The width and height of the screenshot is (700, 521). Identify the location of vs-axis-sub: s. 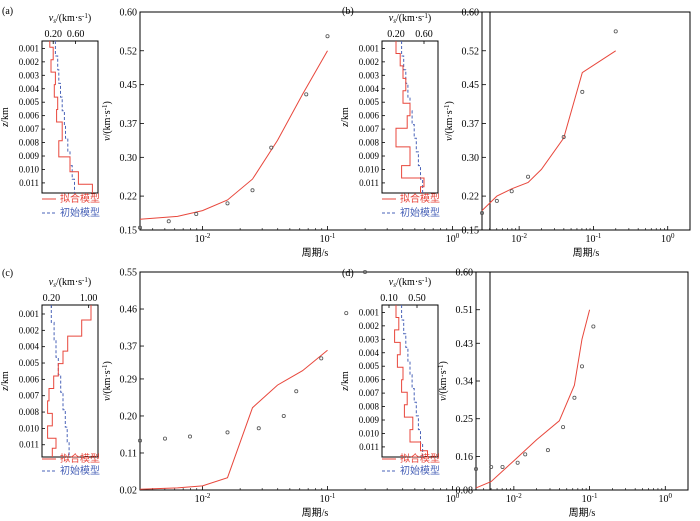
(394, 21).